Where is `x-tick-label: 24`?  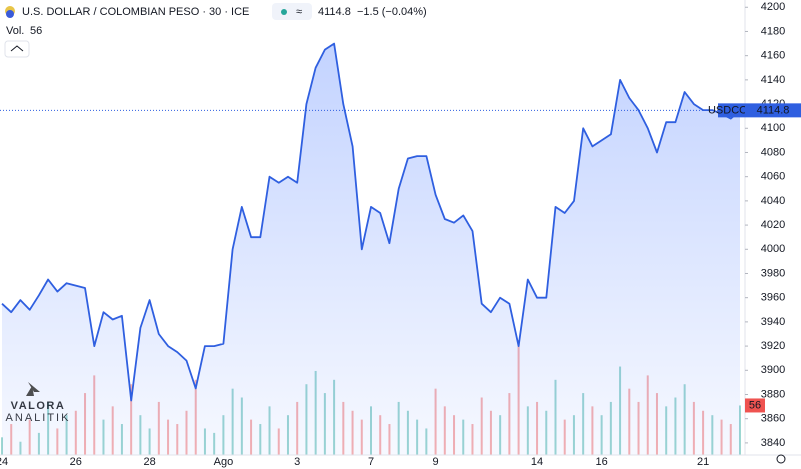 x-tick-label: 24 is located at coordinates (4, 462).